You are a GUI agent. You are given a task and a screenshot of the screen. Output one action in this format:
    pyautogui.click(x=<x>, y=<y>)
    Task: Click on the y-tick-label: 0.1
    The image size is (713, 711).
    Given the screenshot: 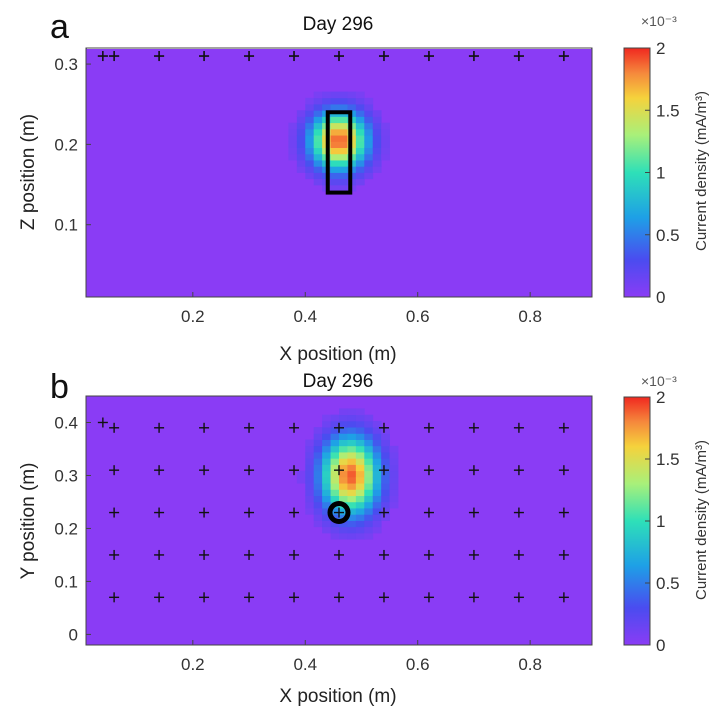 What is the action you would take?
    pyautogui.click(x=66, y=225)
    